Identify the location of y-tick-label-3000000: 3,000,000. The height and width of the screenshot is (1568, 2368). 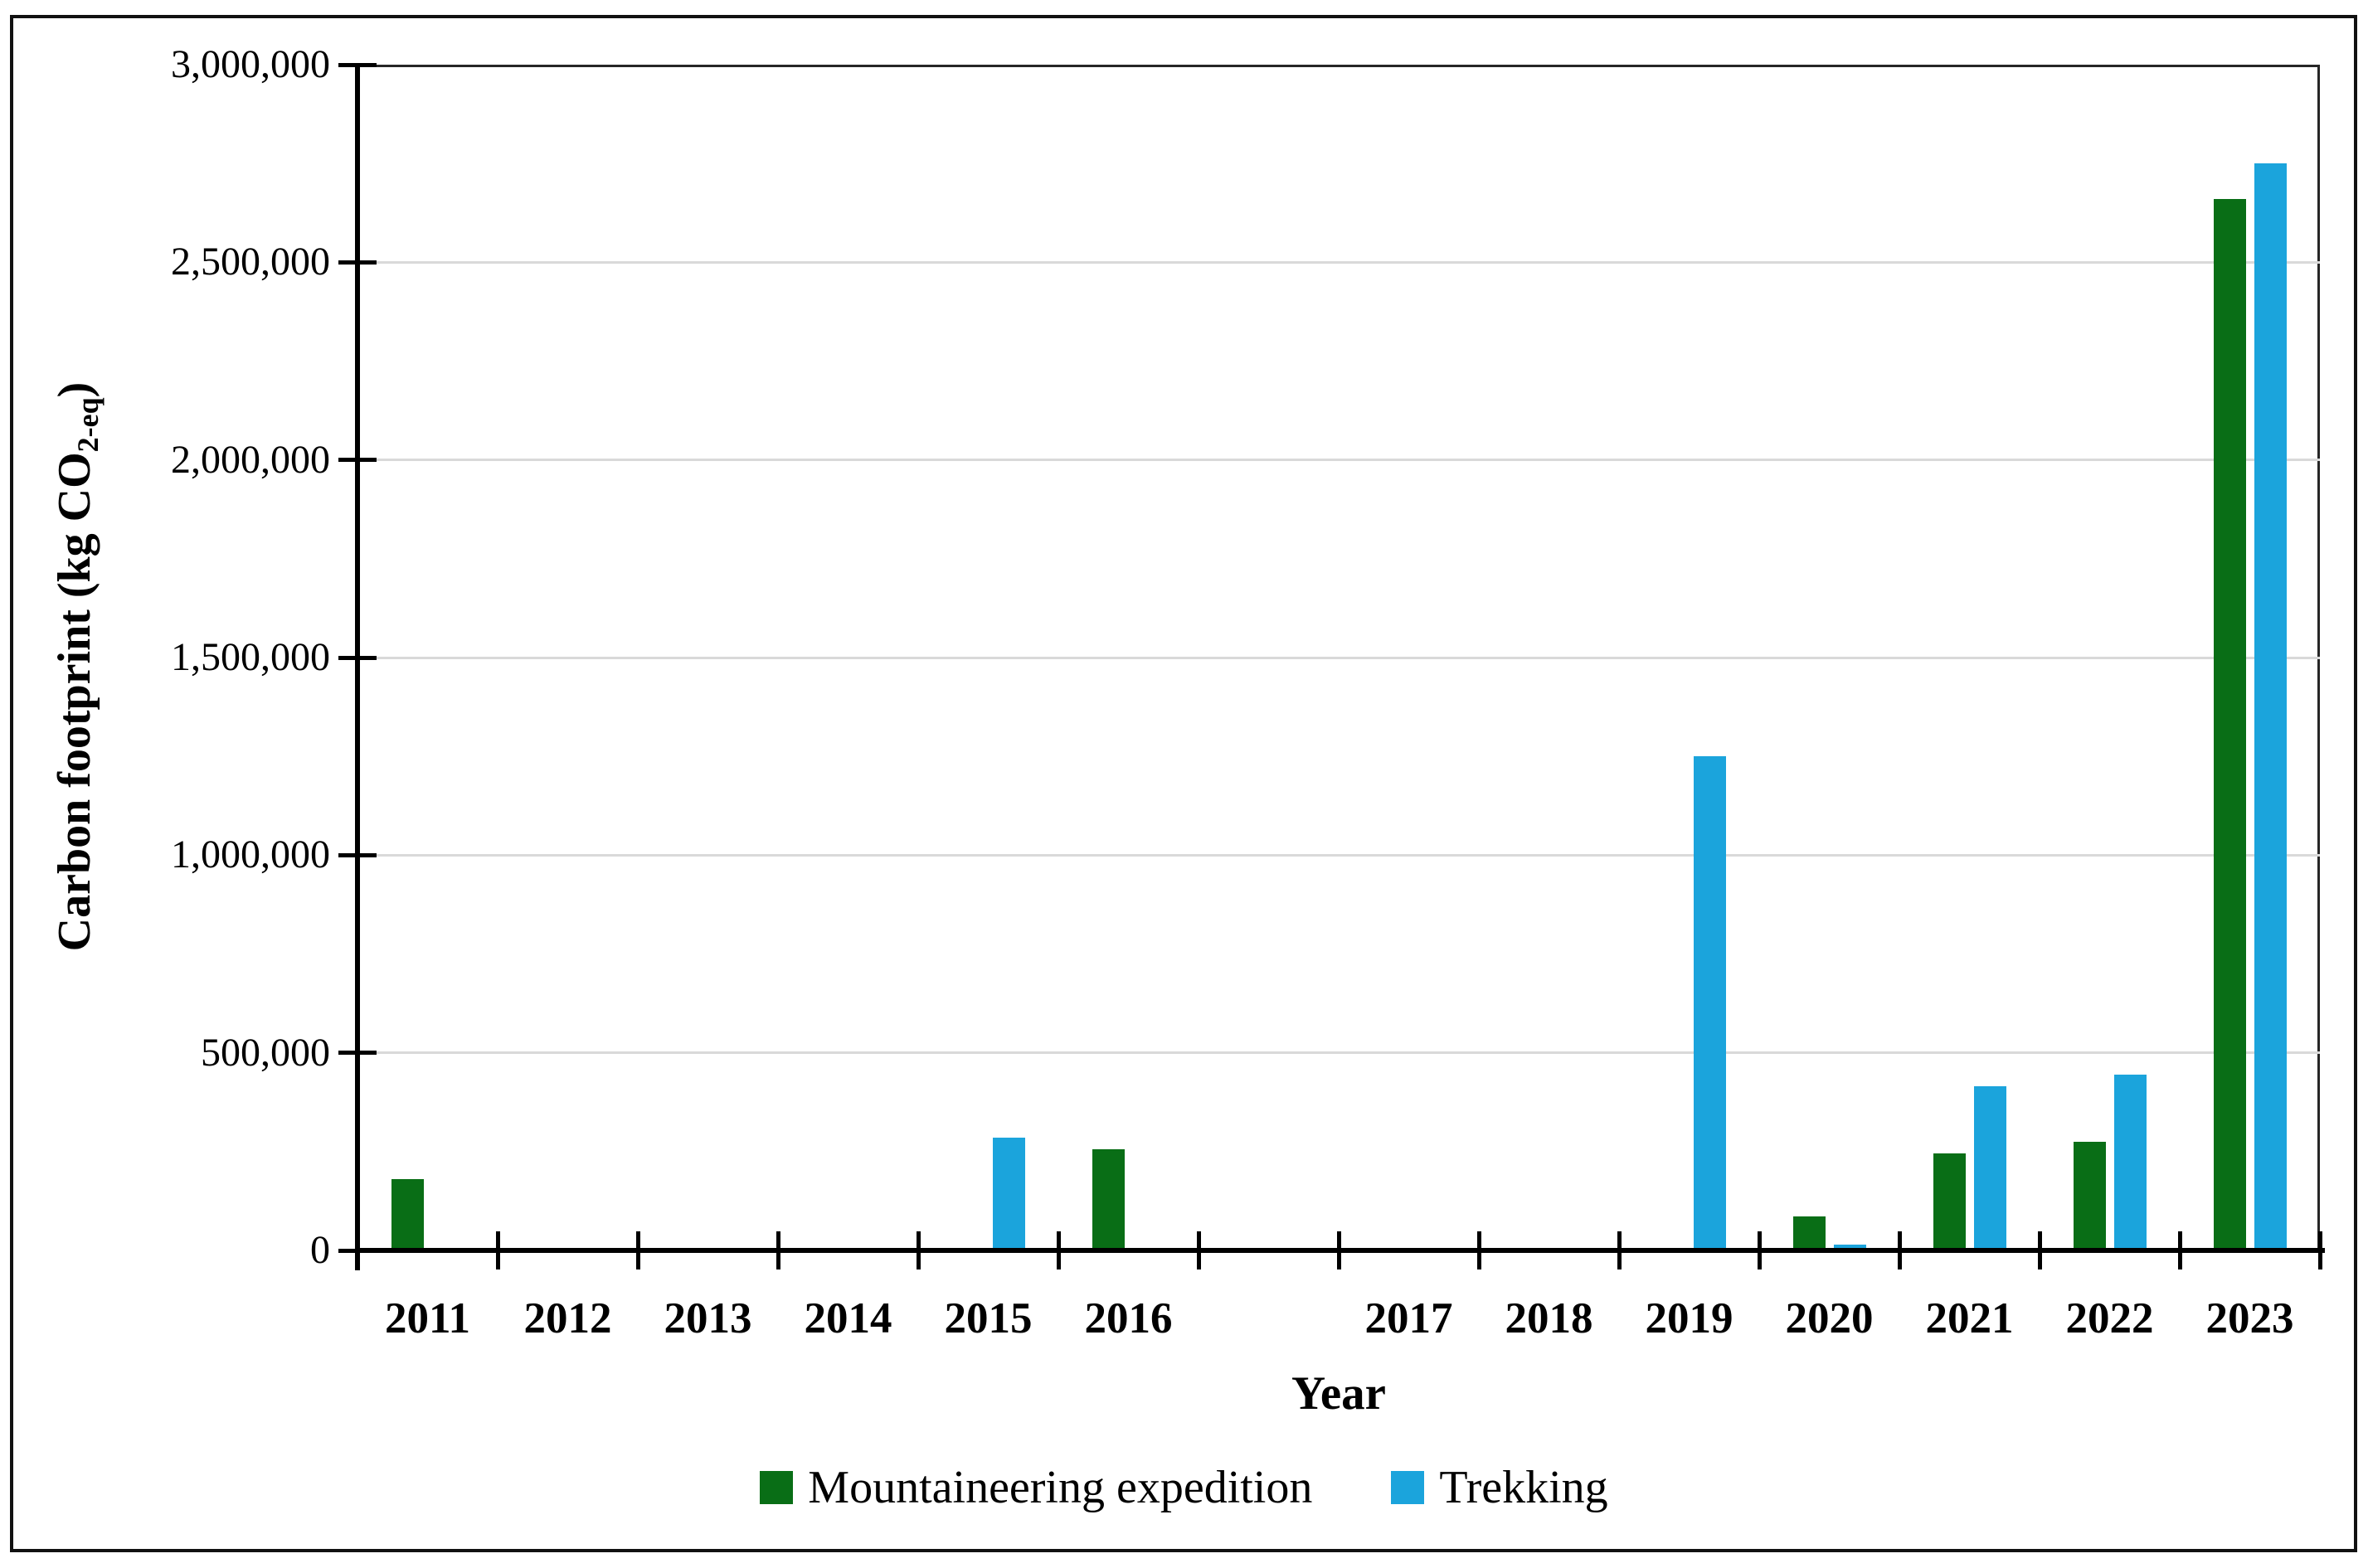
(250, 64).